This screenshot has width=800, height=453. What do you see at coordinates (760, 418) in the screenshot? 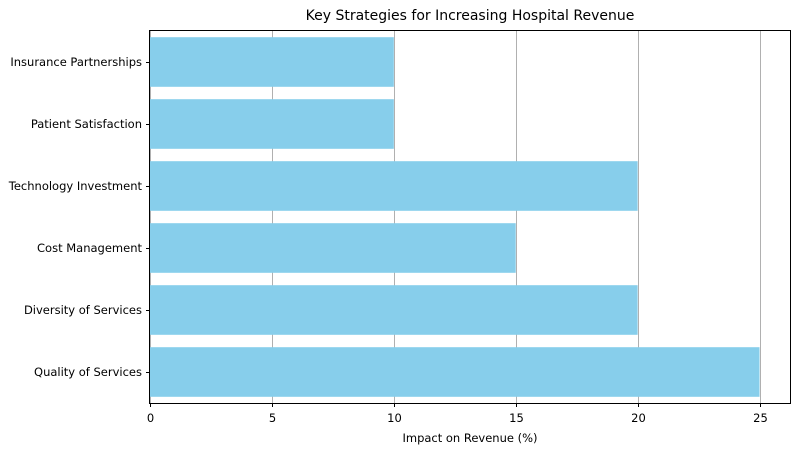
I see `x-tick-label-25: 25` at bounding box center [760, 418].